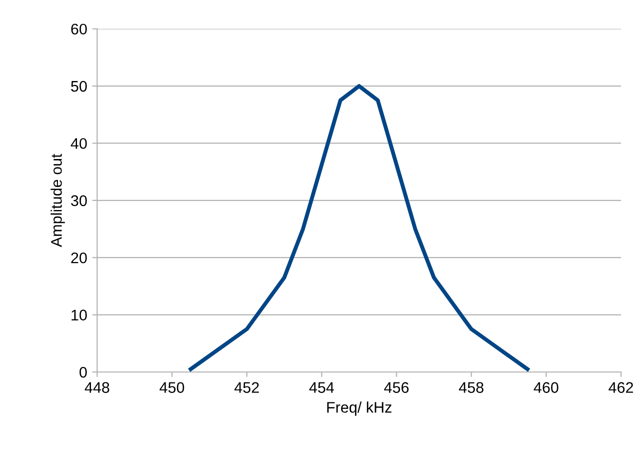 The height and width of the screenshot is (465, 635). Describe the element at coordinates (79, 315) in the screenshot. I see `y-tick-label: 10` at that location.